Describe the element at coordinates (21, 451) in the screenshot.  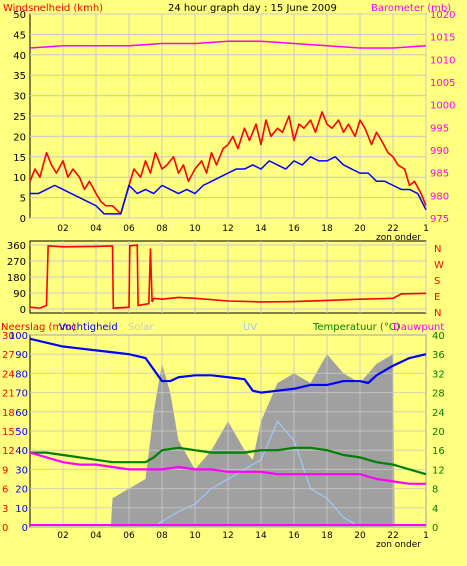
I see `humidity-tick-label: 40` at that location.